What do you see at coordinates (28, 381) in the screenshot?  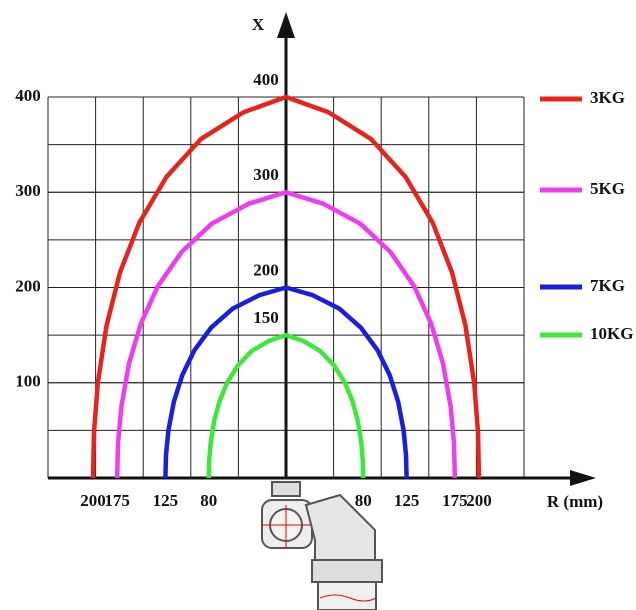 I see `y-tick-label: 100` at bounding box center [28, 381].